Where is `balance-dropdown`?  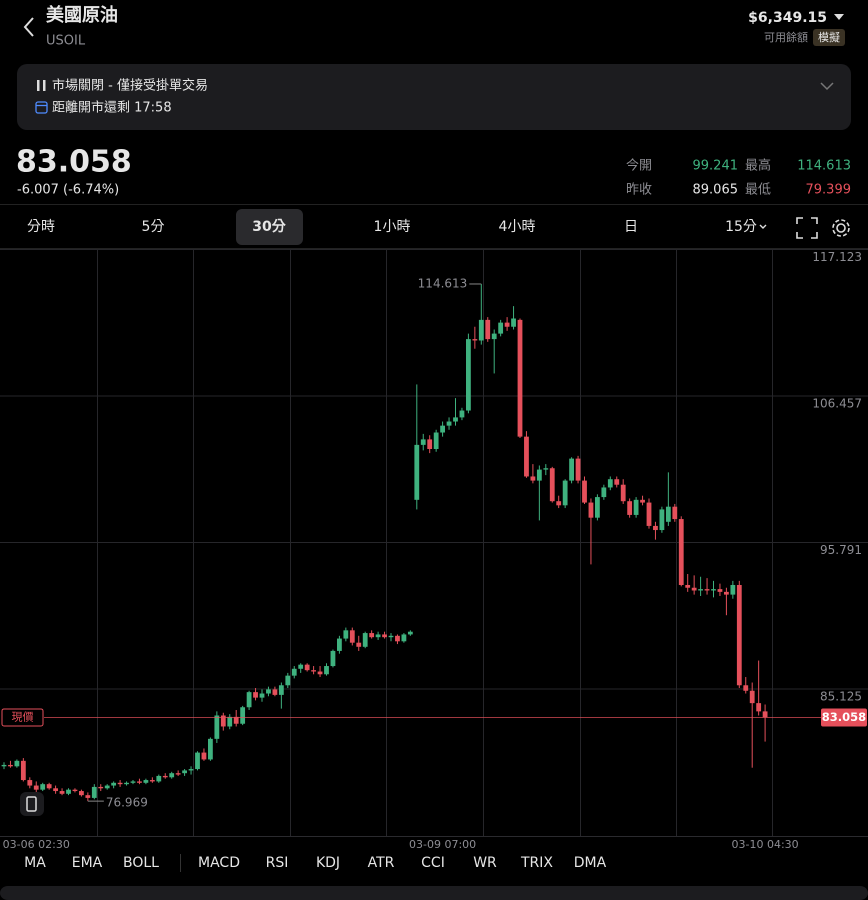
balance-dropdown is located at coordinates (839, 17).